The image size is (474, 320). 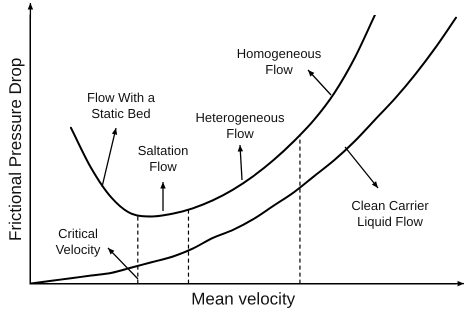 I want to click on x-axis-title: Mean velocity, so click(x=243, y=298).